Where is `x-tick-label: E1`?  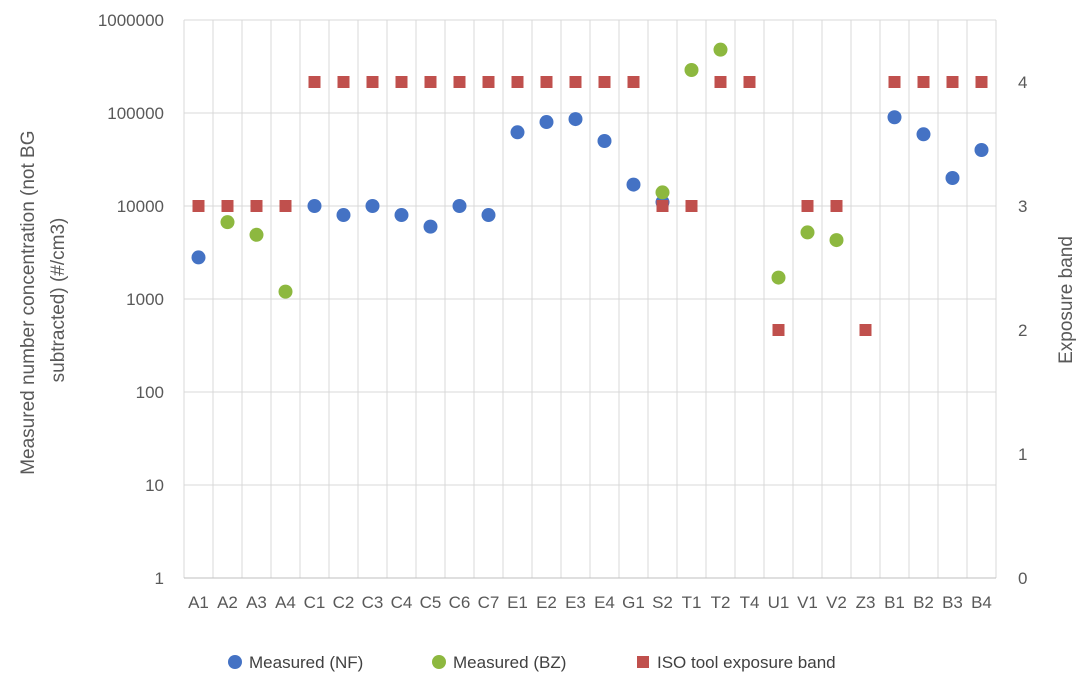 x-tick-label: E1 is located at coordinates (517, 602).